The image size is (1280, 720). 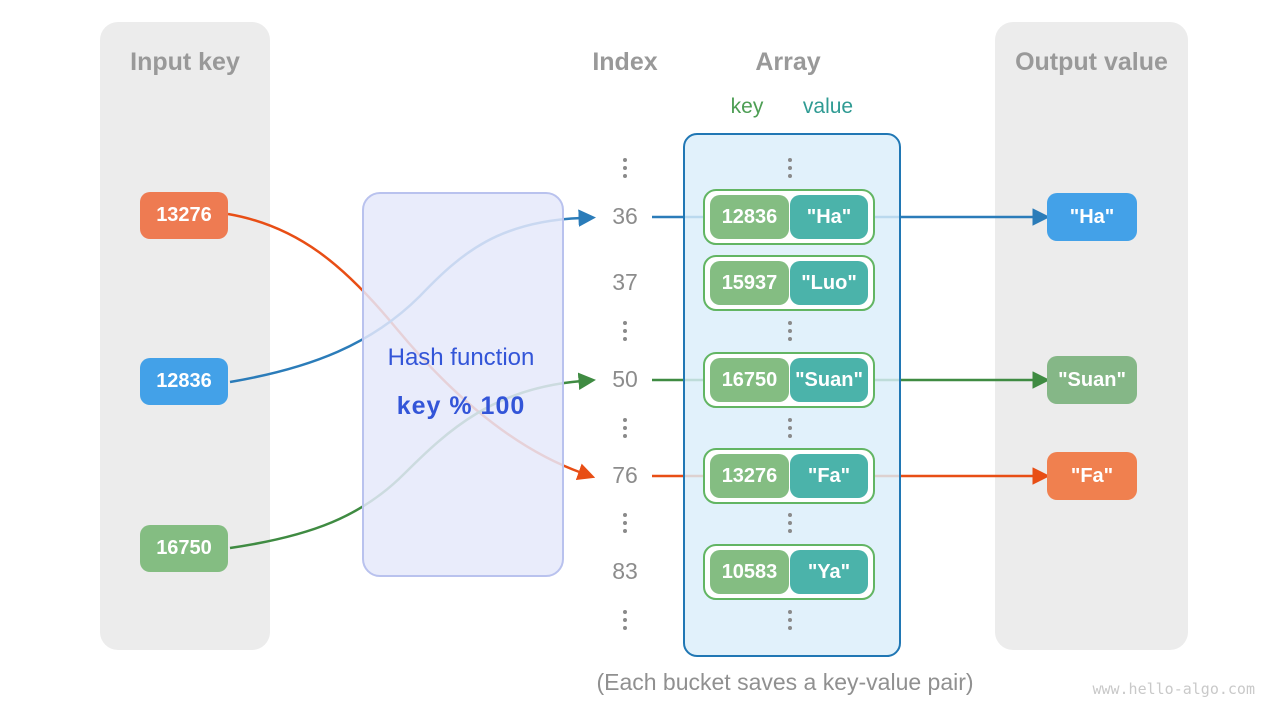 What do you see at coordinates (829, 476) in the screenshot?
I see `bucket-value: "Fa"` at bounding box center [829, 476].